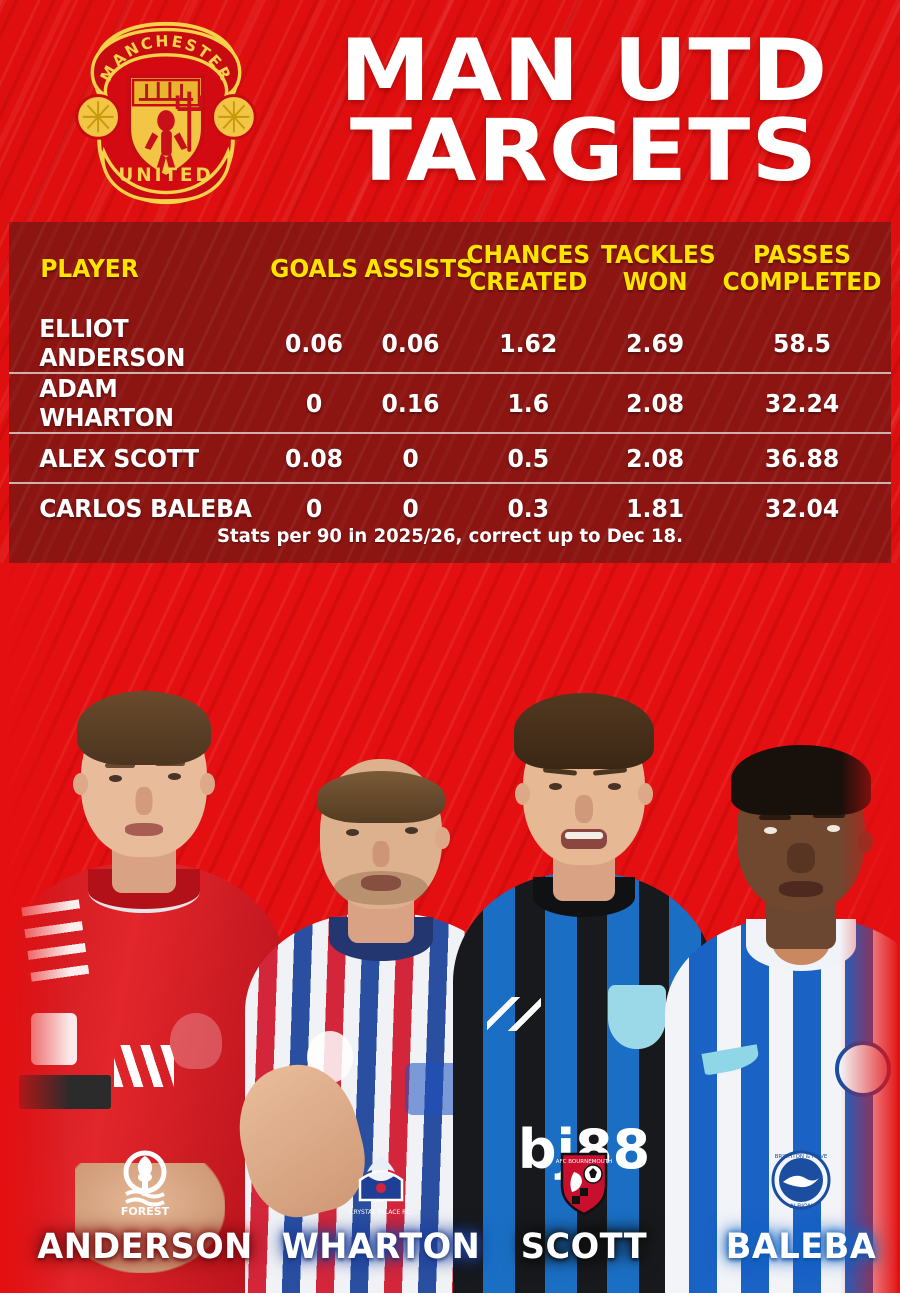  What do you see at coordinates (584, 1183) in the screenshot?
I see `afc-bournemouth-crest-icon: AFC BOURNEMOUTH` at bounding box center [584, 1183].